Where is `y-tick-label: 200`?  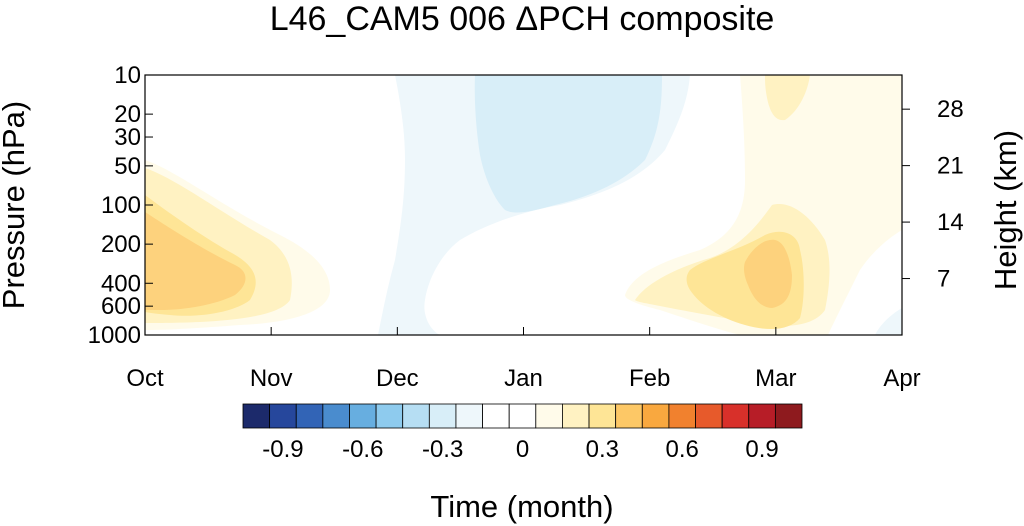
y-tick-label: 200 is located at coordinates (121, 244).